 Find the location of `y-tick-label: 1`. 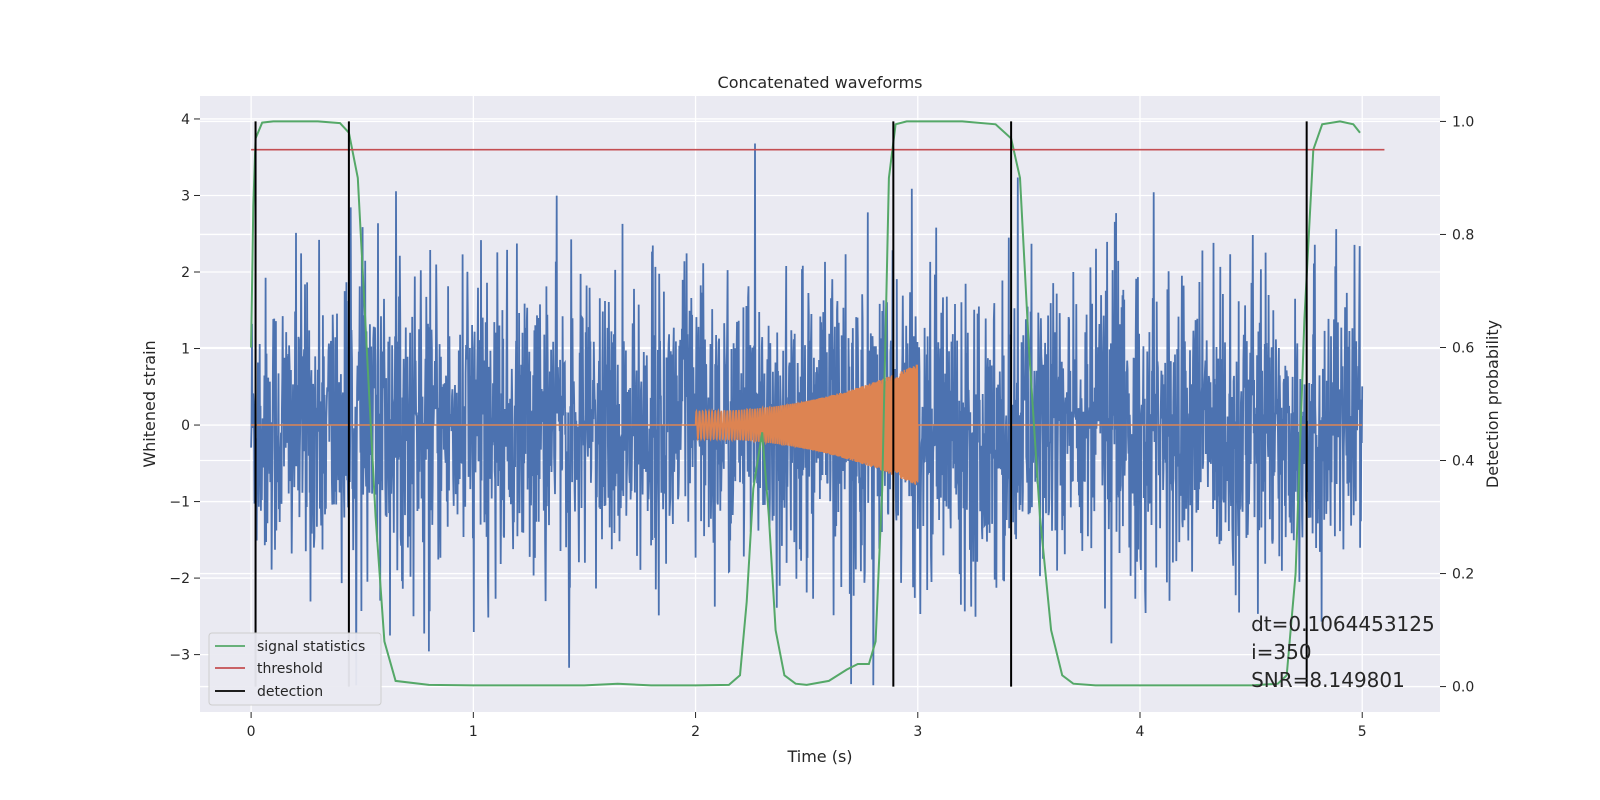

y-tick-label: 1 is located at coordinates (185, 350).